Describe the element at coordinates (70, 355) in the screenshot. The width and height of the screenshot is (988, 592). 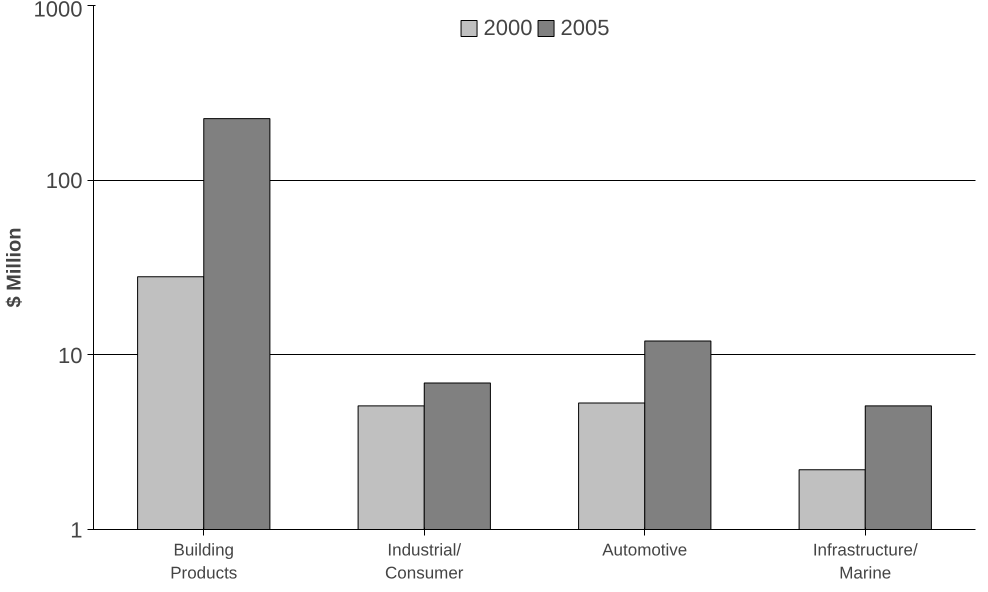
I see `y-tick-label: 10` at that location.